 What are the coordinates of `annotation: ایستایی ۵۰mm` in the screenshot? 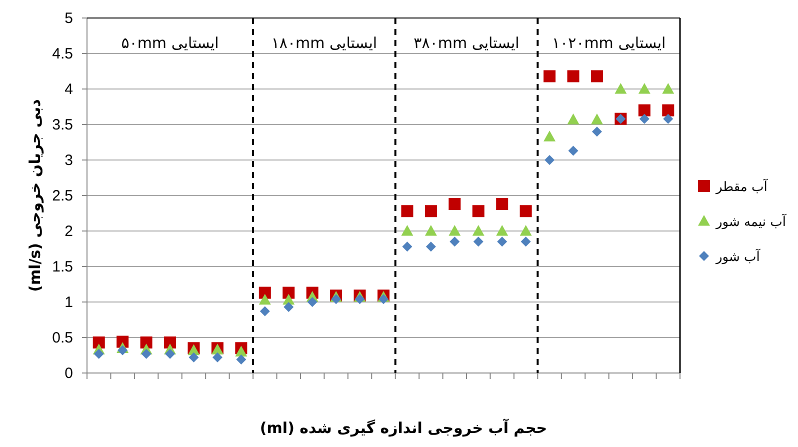 It's located at (170, 43).